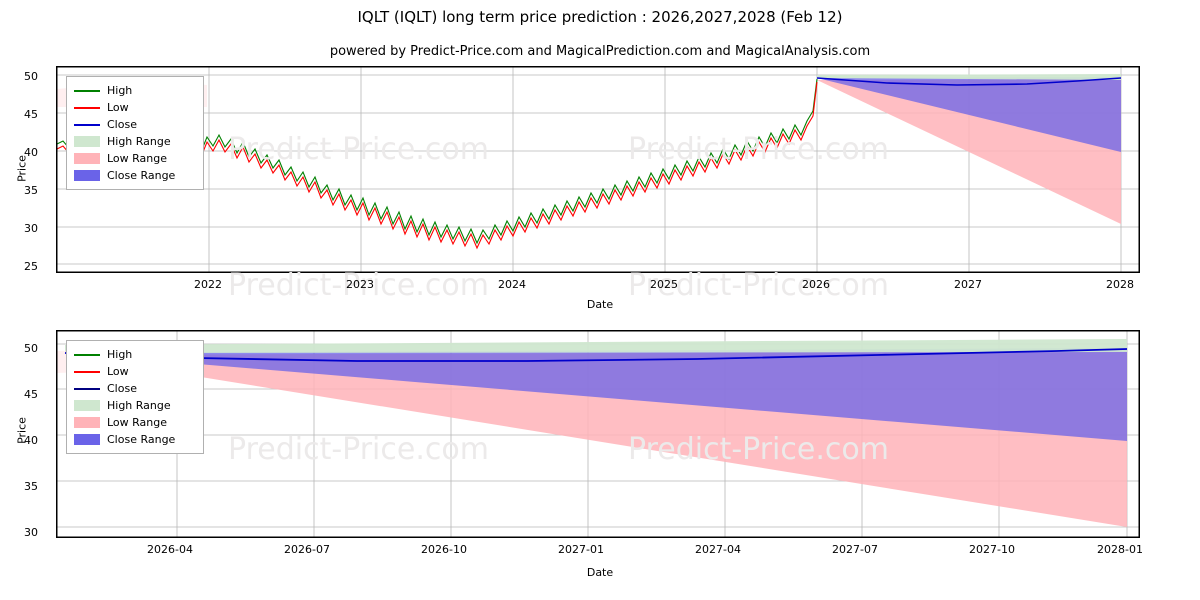  What do you see at coordinates (969, 114) in the screenshot?
I see `close-range-band` at bounding box center [969, 114].